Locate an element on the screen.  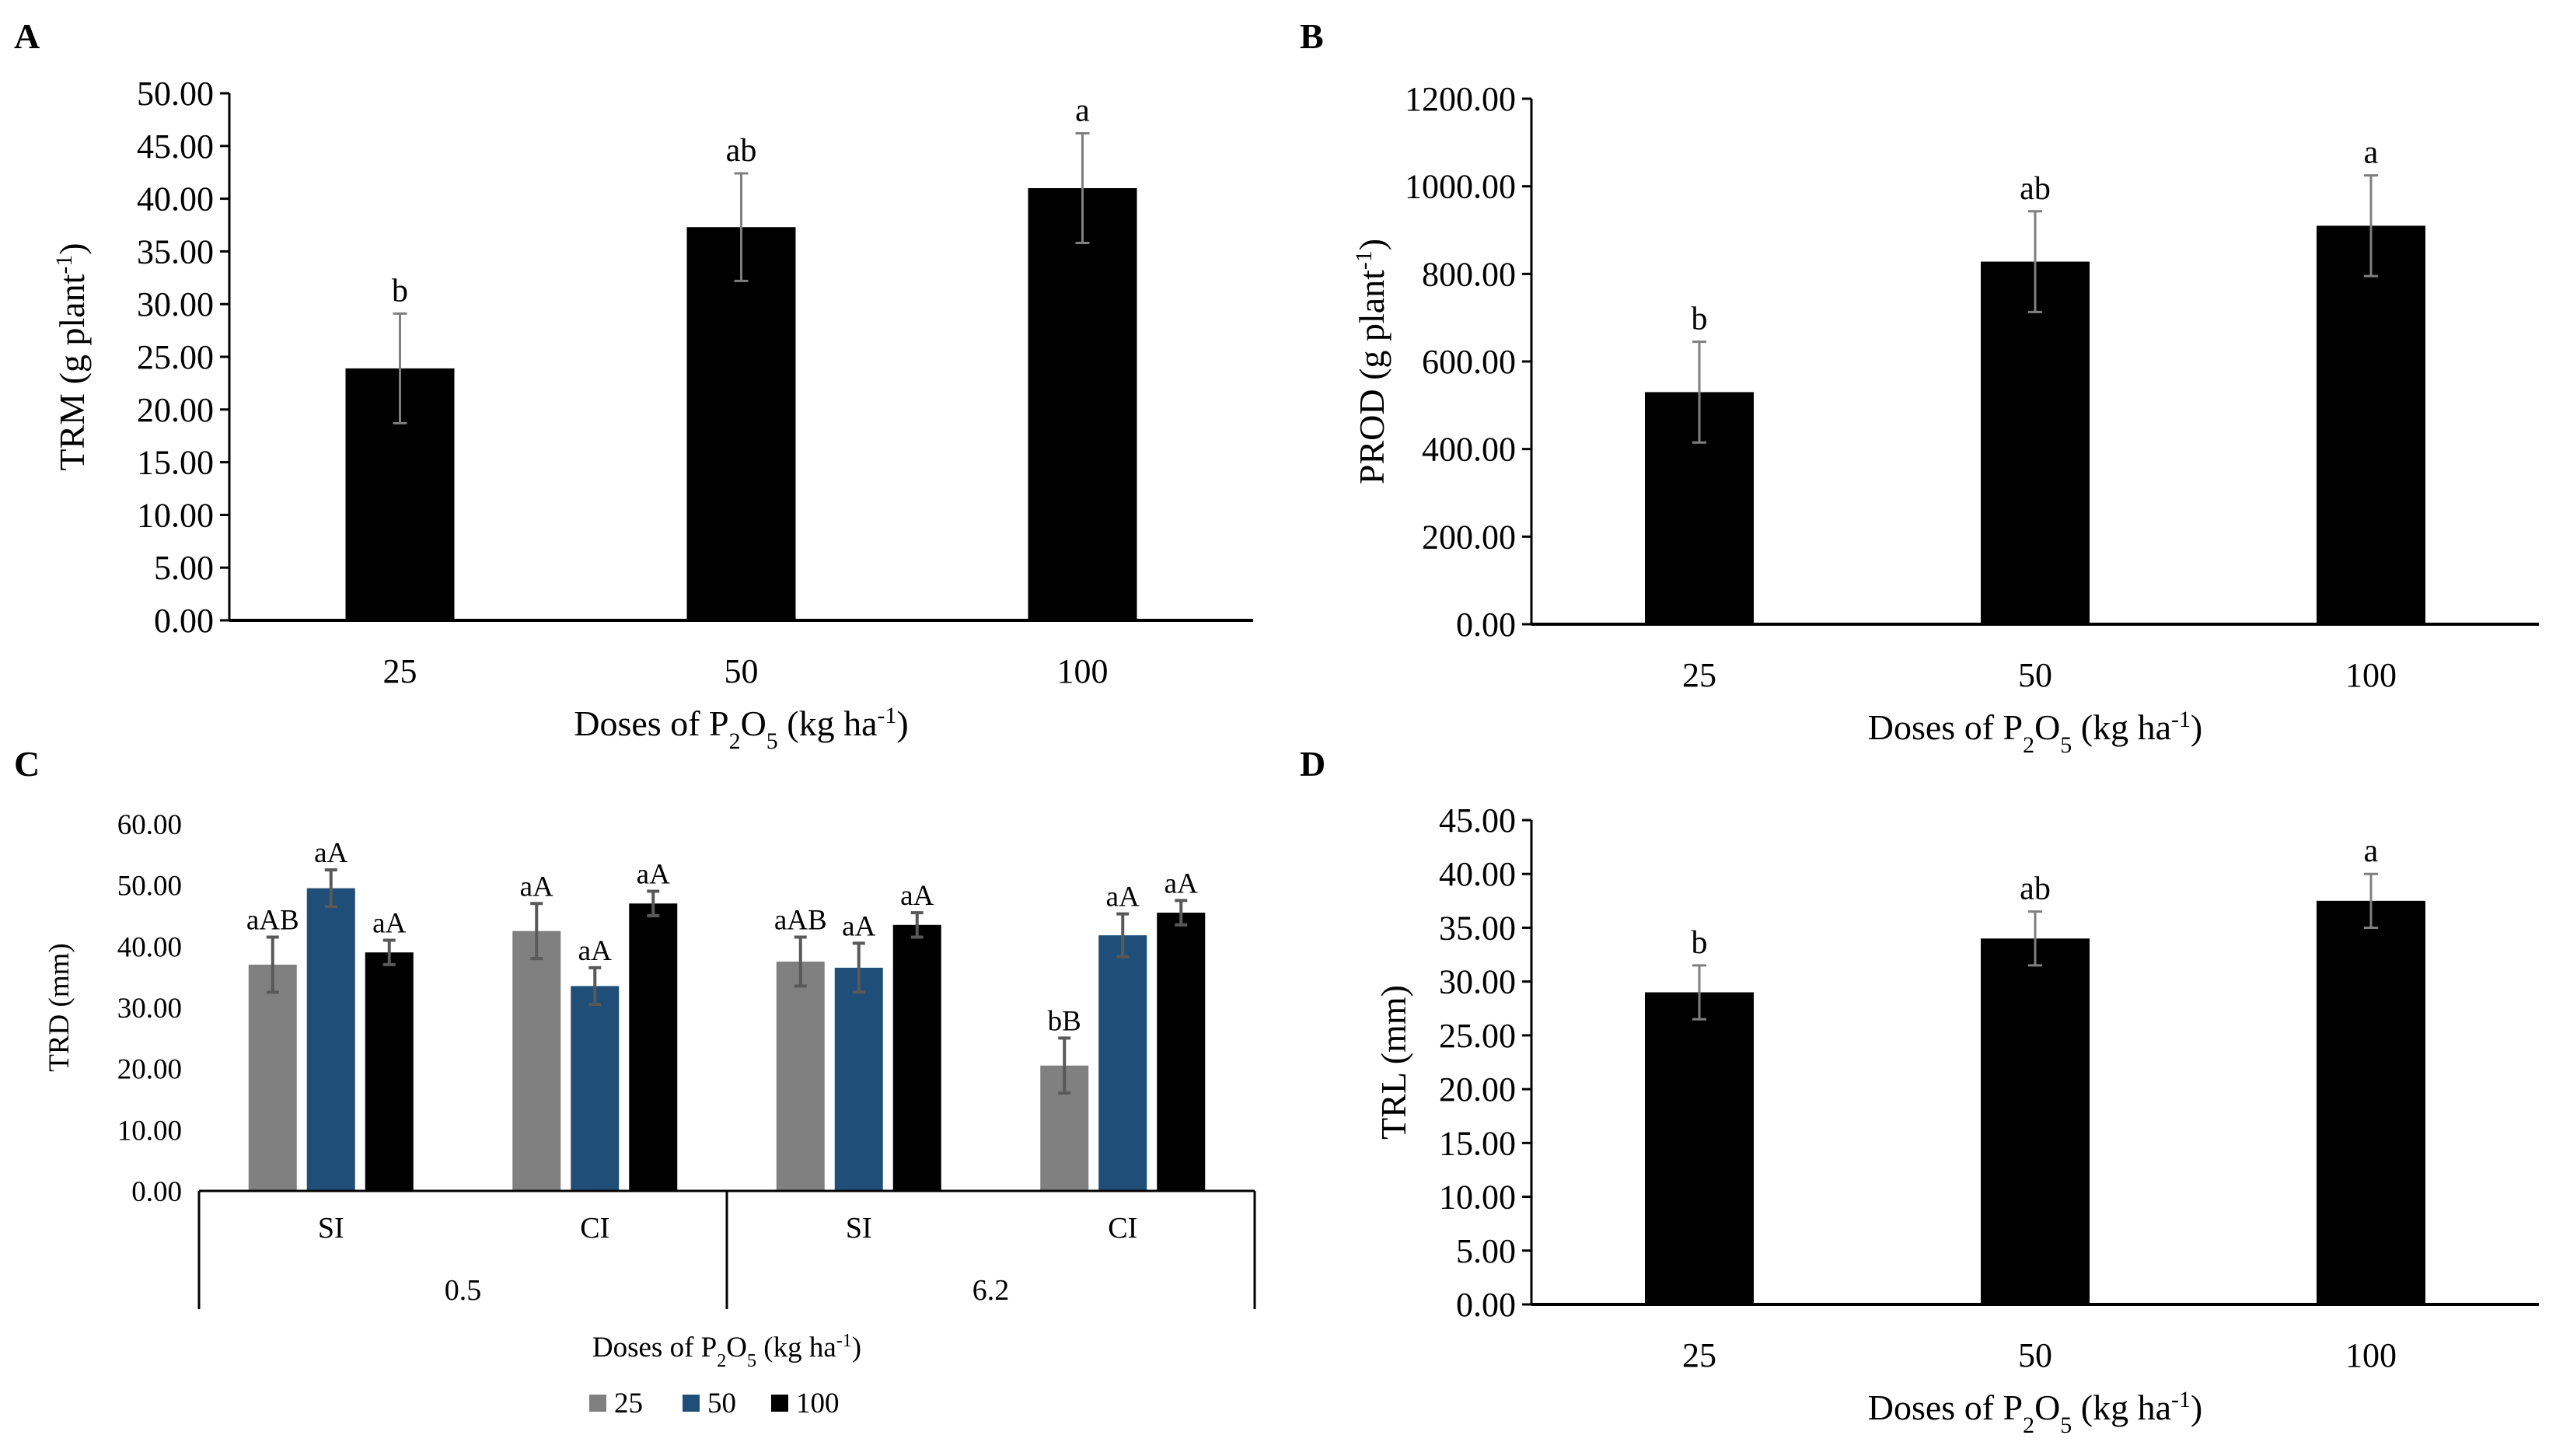
panel-c-legend: 25 50 100 is located at coordinates (714, 1403).